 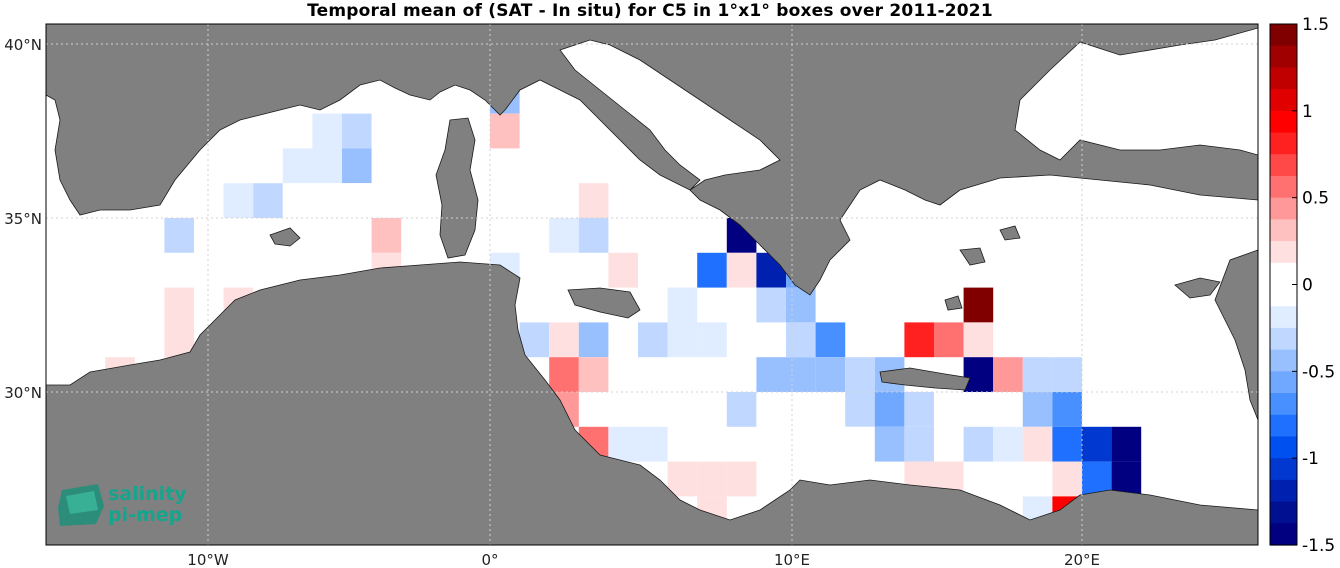 I want to click on colorbar, so click(x=1283, y=285).